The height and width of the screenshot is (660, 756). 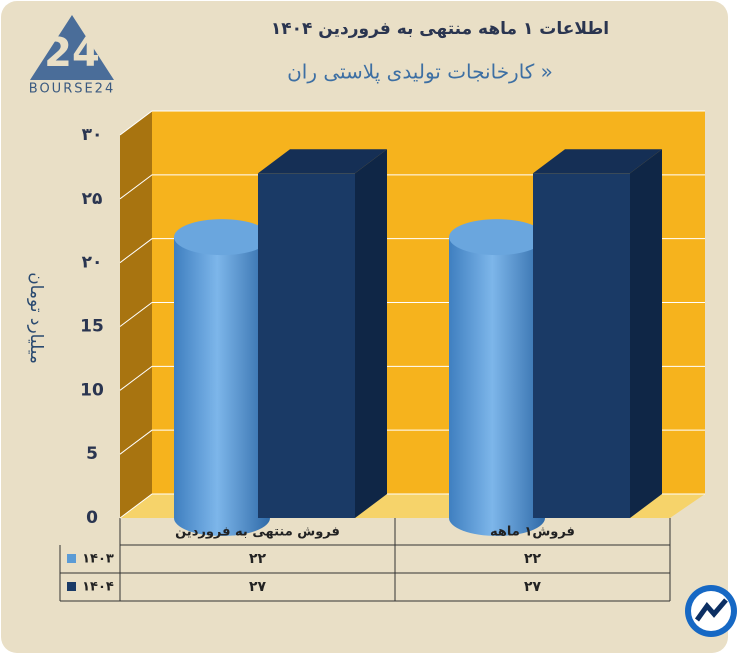 What do you see at coordinates (711, 611) in the screenshot?
I see `badge` at bounding box center [711, 611].